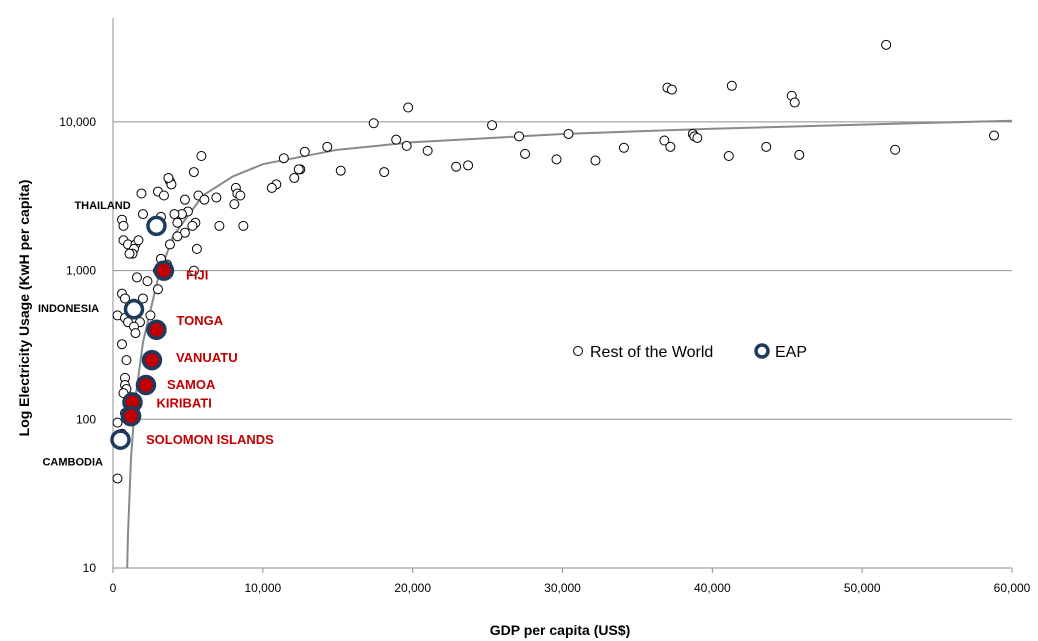 The width and height of the screenshot is (1038, 641). Describe the element at coordinates (90, 568) in the screenshot. I see `y-tick-label: 10` at that location.